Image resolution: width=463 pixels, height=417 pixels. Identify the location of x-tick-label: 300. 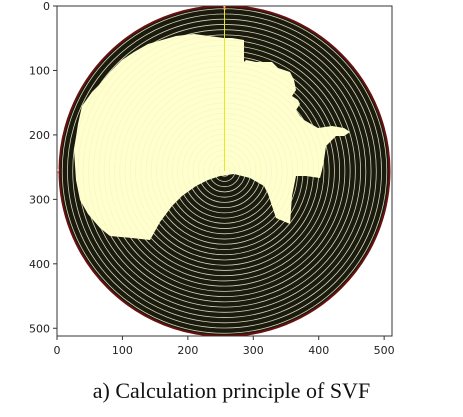
(253, 350).